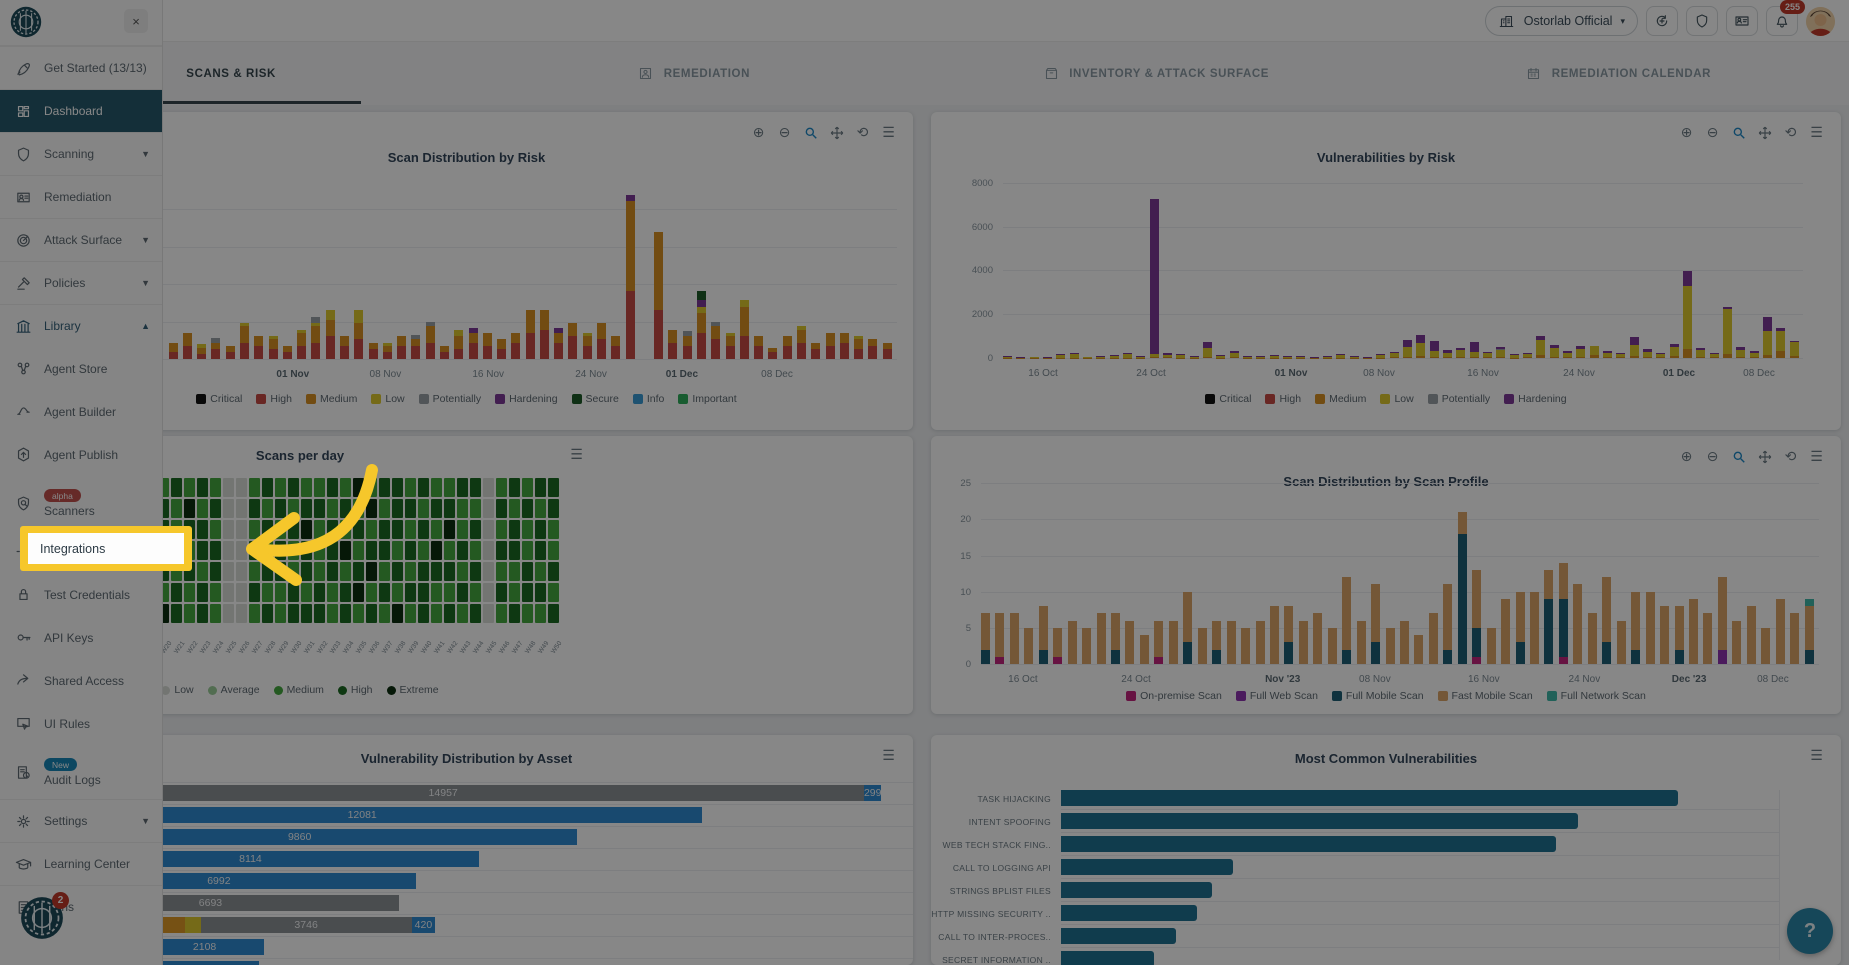  I want to click on tab-inventory-attack-surface: INVENTORY & ATTACK SURFACE, so click(1156, 73).